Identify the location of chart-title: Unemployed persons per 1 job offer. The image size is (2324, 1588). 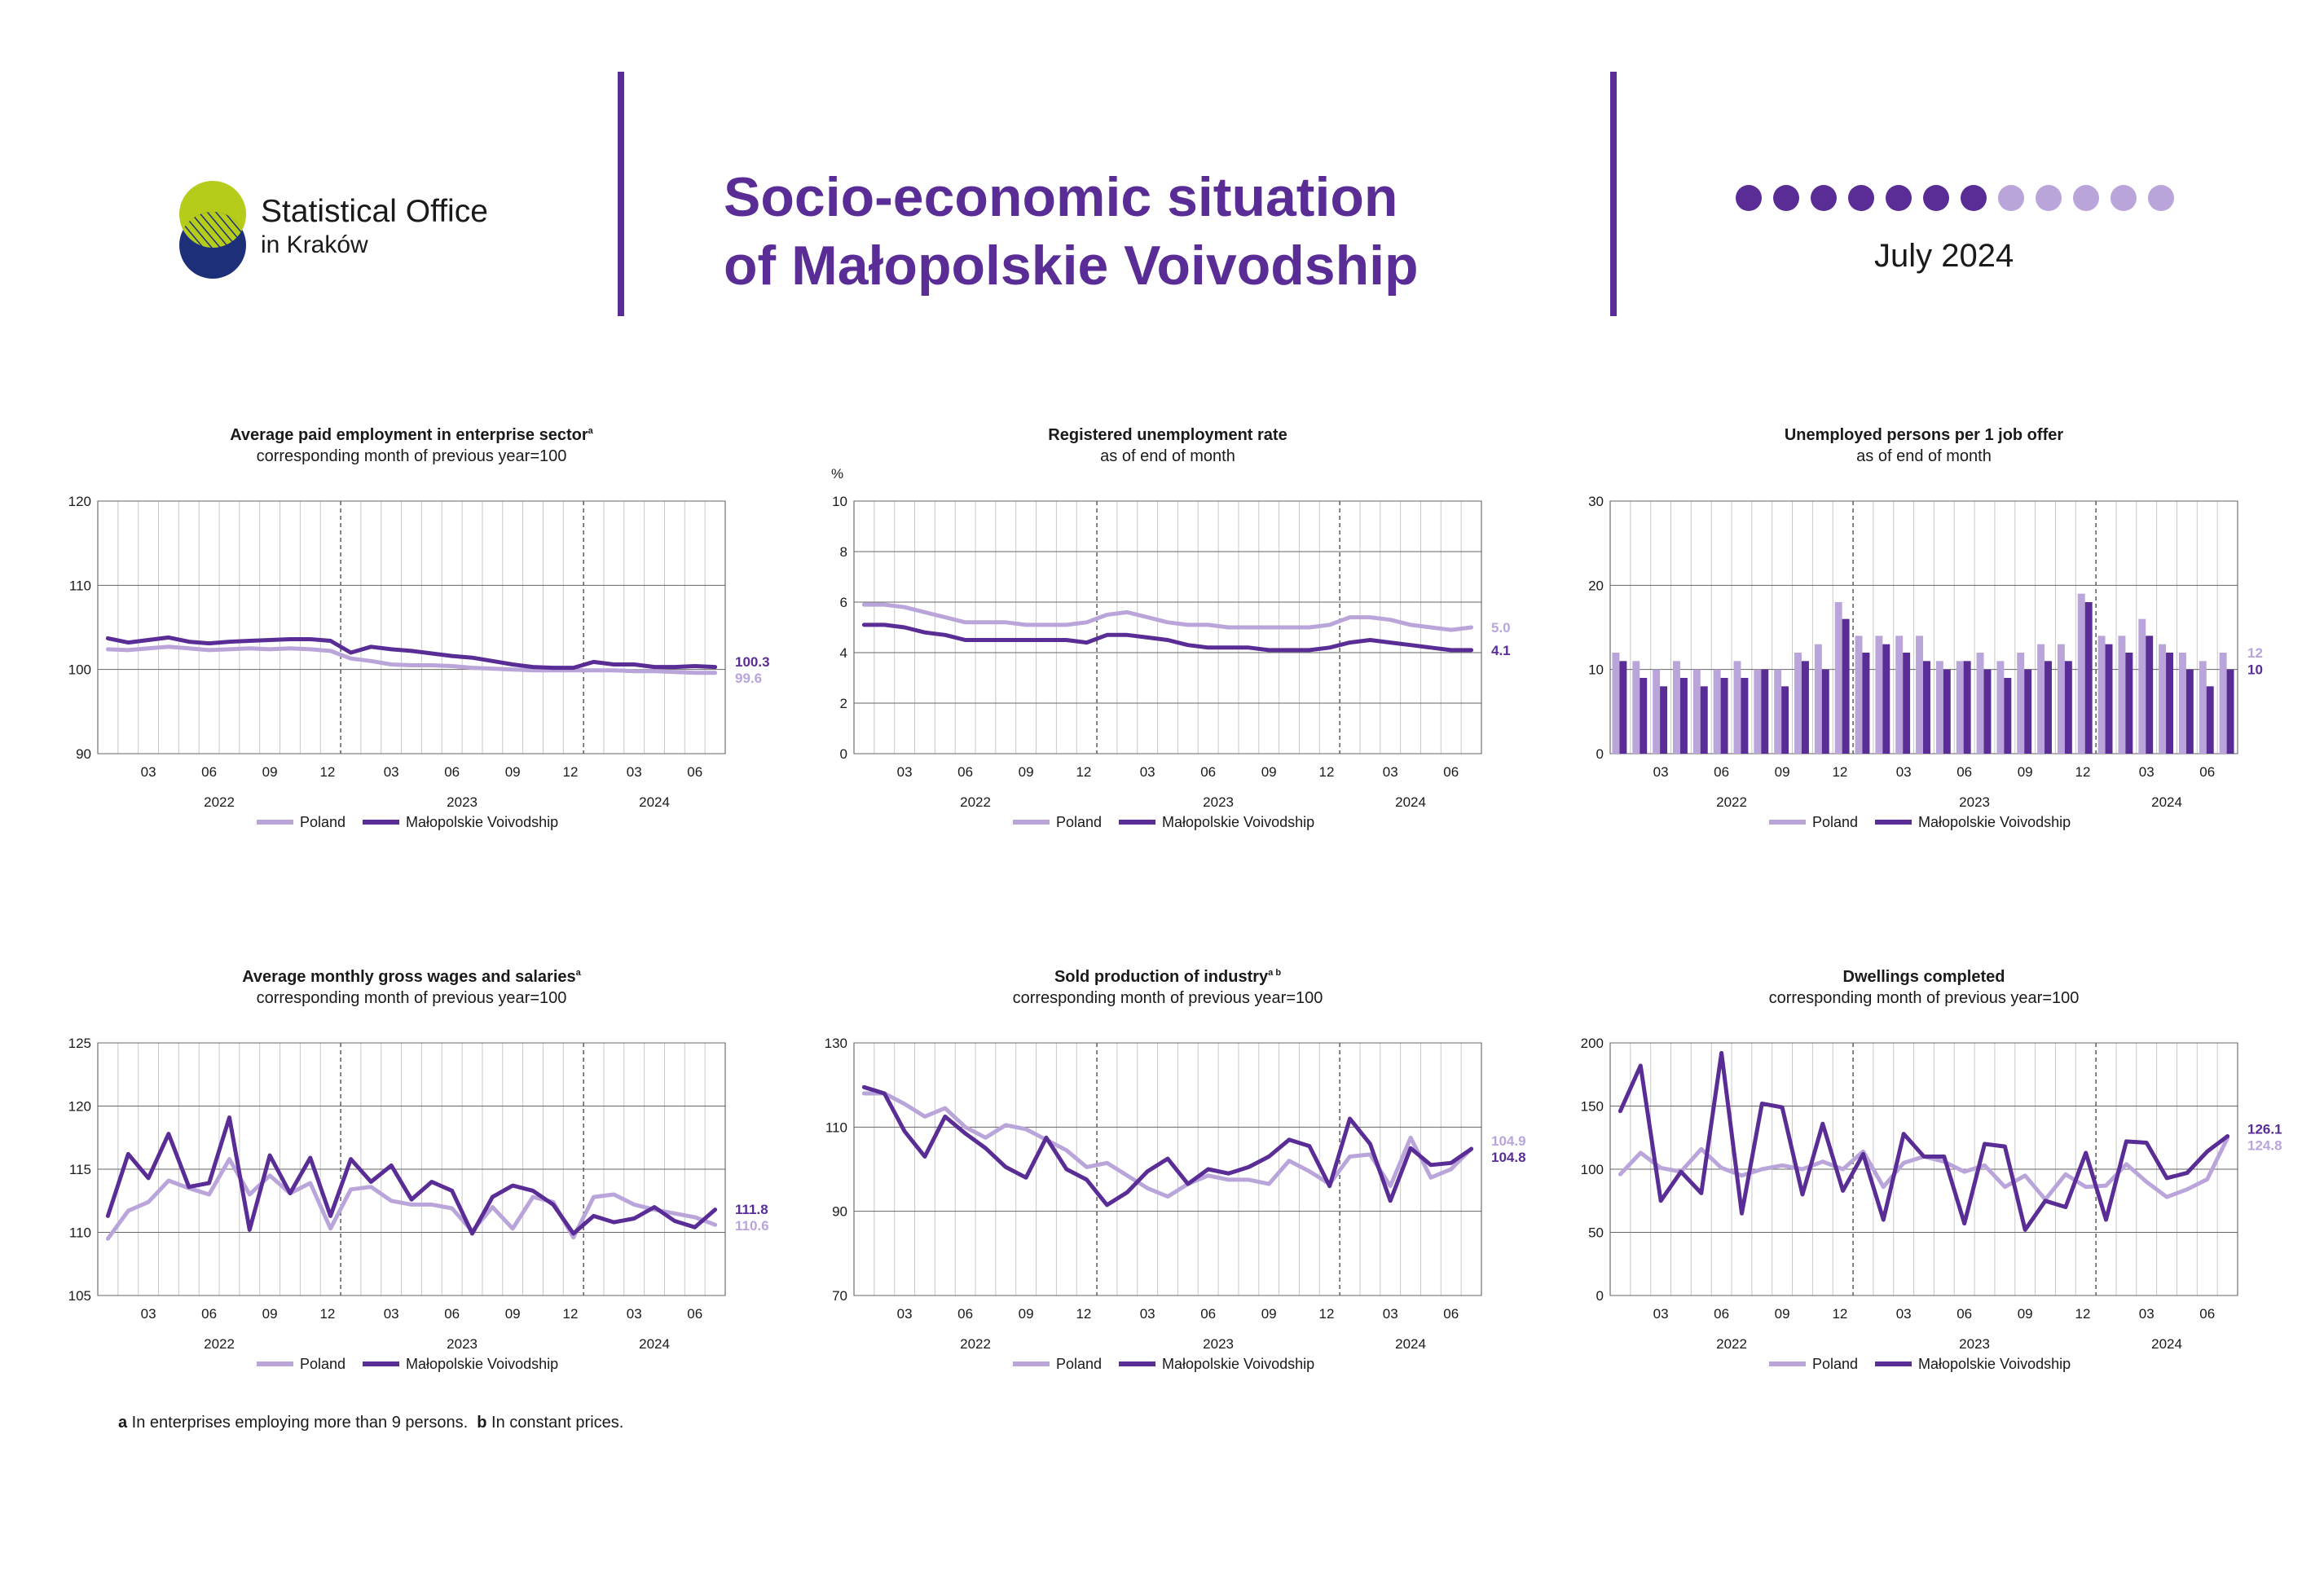
(1924, 435).